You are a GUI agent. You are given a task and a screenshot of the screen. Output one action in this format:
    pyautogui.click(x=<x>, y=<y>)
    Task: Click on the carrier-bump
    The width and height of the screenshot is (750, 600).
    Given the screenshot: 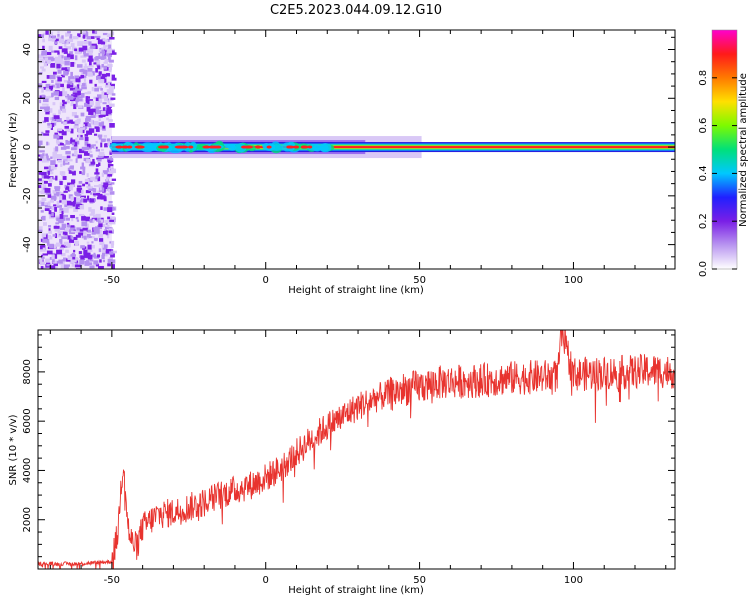 What is the action you would take?
    pyautogui.click(x=232, y=147)
    